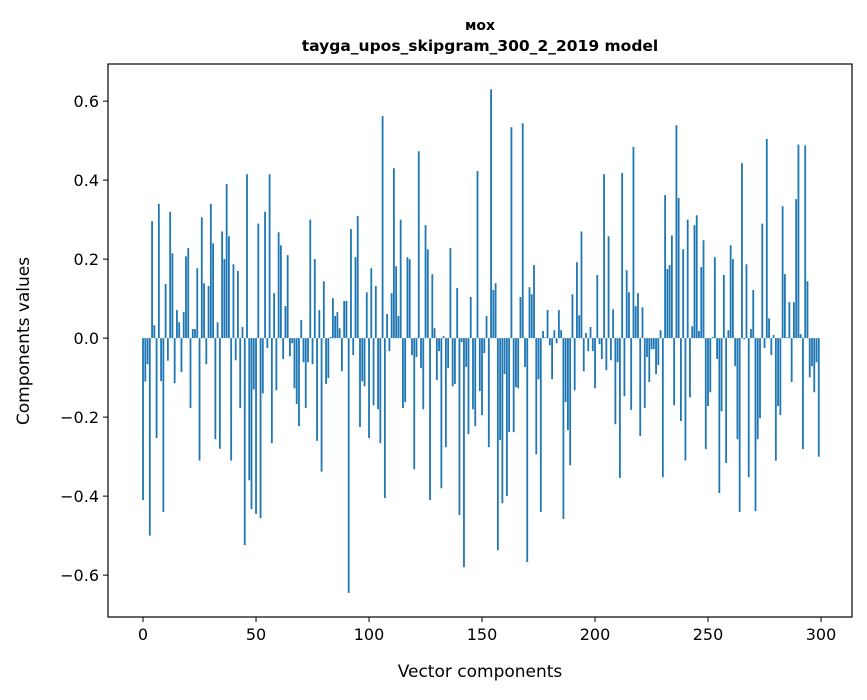  What do you see at coordinates (369, 634) in the screenshot?
I see `x-tick-label: 100` at bounding box center [369, 634].